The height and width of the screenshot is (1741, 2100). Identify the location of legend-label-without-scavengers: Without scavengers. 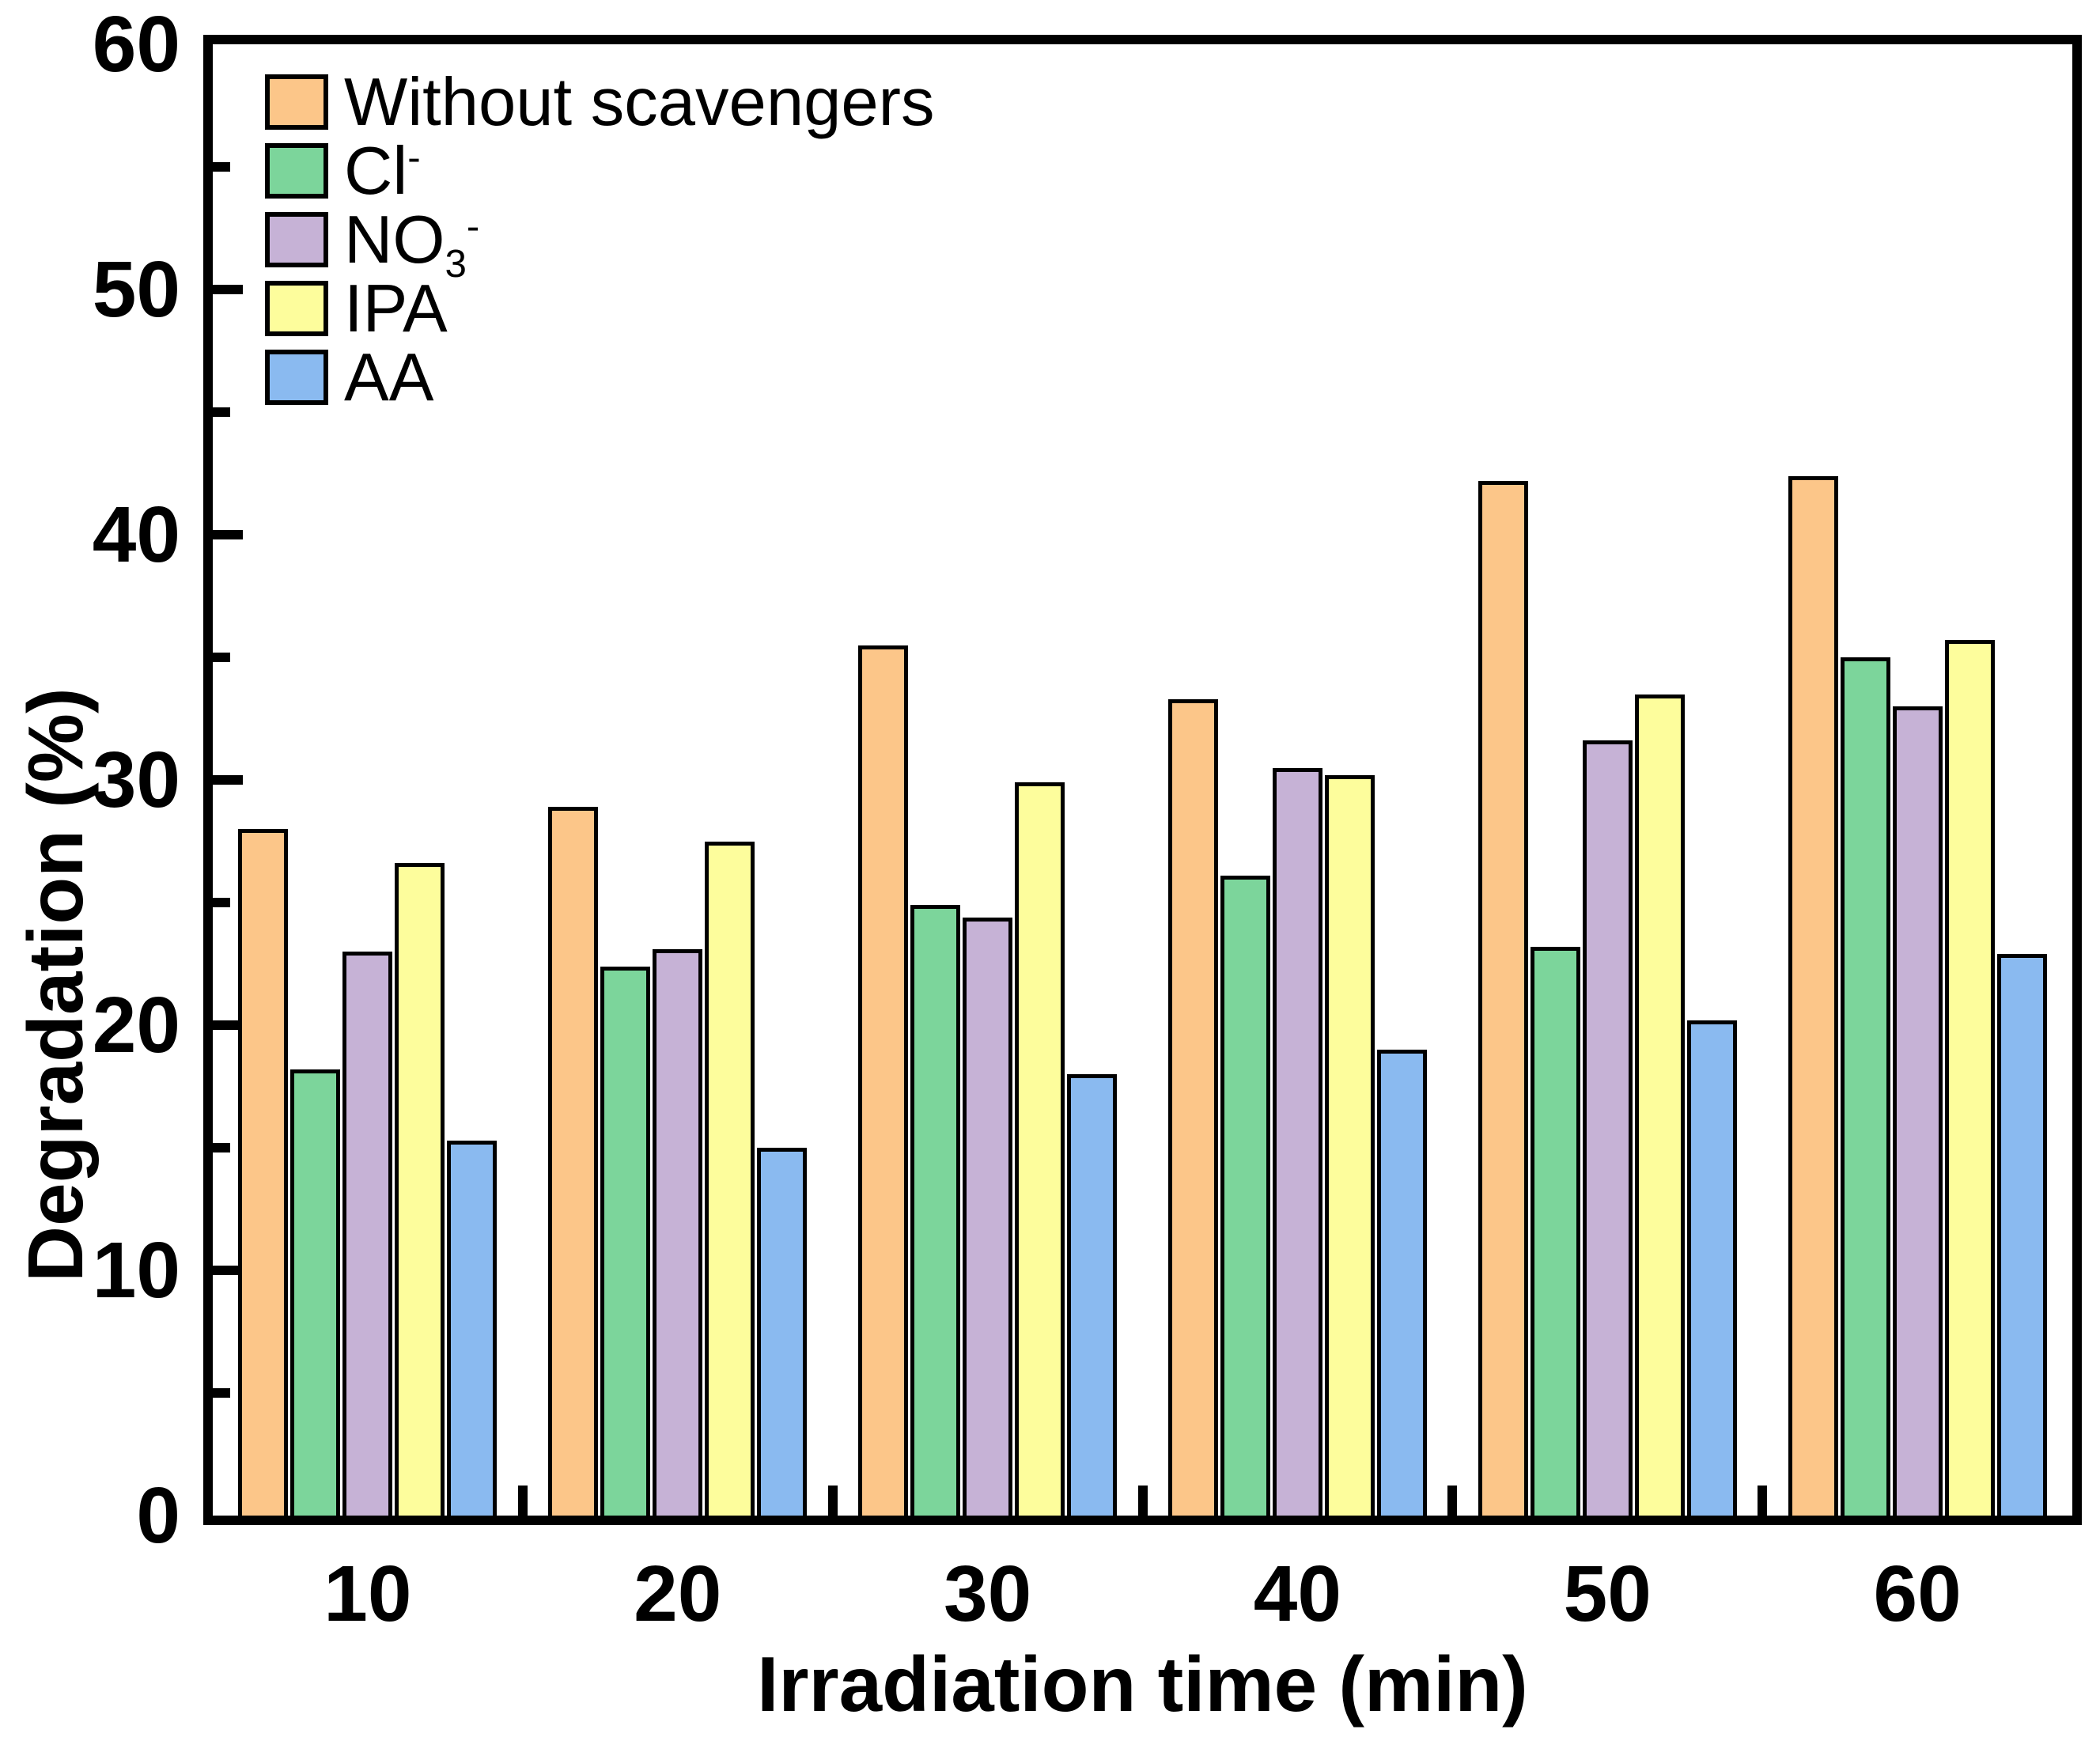
(639, 102).